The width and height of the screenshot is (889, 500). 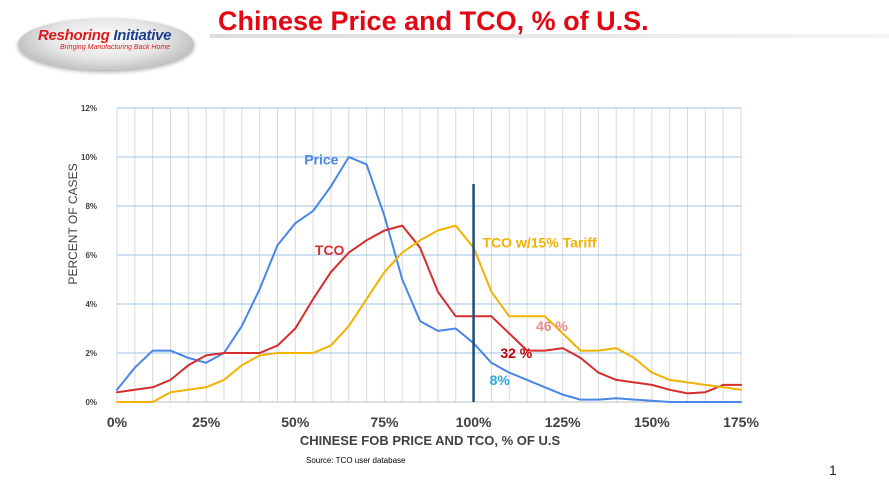 I want to click on x-tick-label: 25%, so click(x=206, y=422).